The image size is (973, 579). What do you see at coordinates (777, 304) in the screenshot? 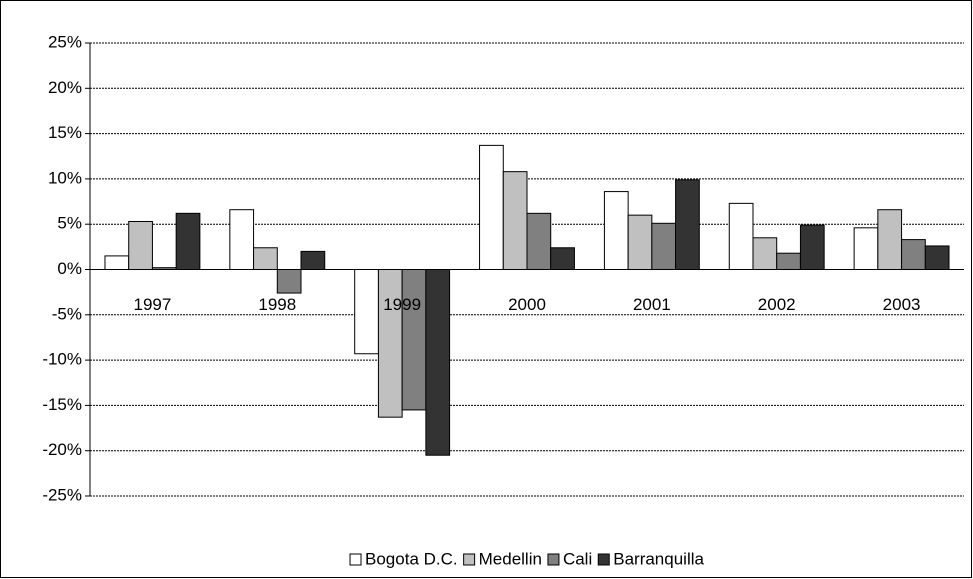
I see `x-tick-label: 2002` at bounding box center [777, 304].